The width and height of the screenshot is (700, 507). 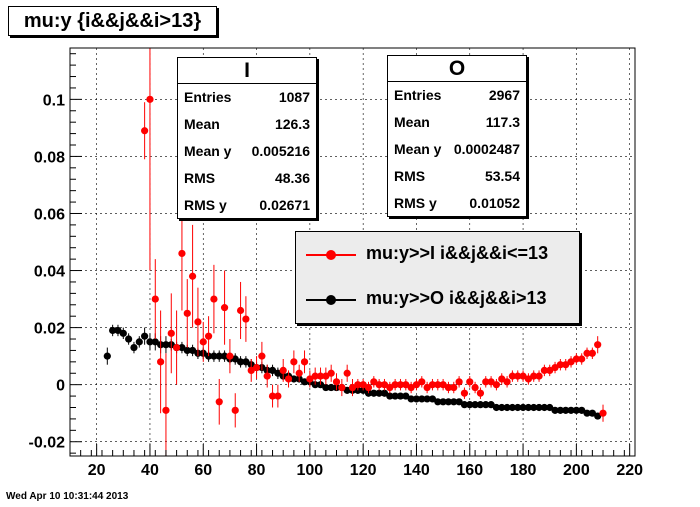 What do you see at coordinates (310, 470) in the screenshot?
I see `x-tick-label: 100` at bounding box center [310, 470].